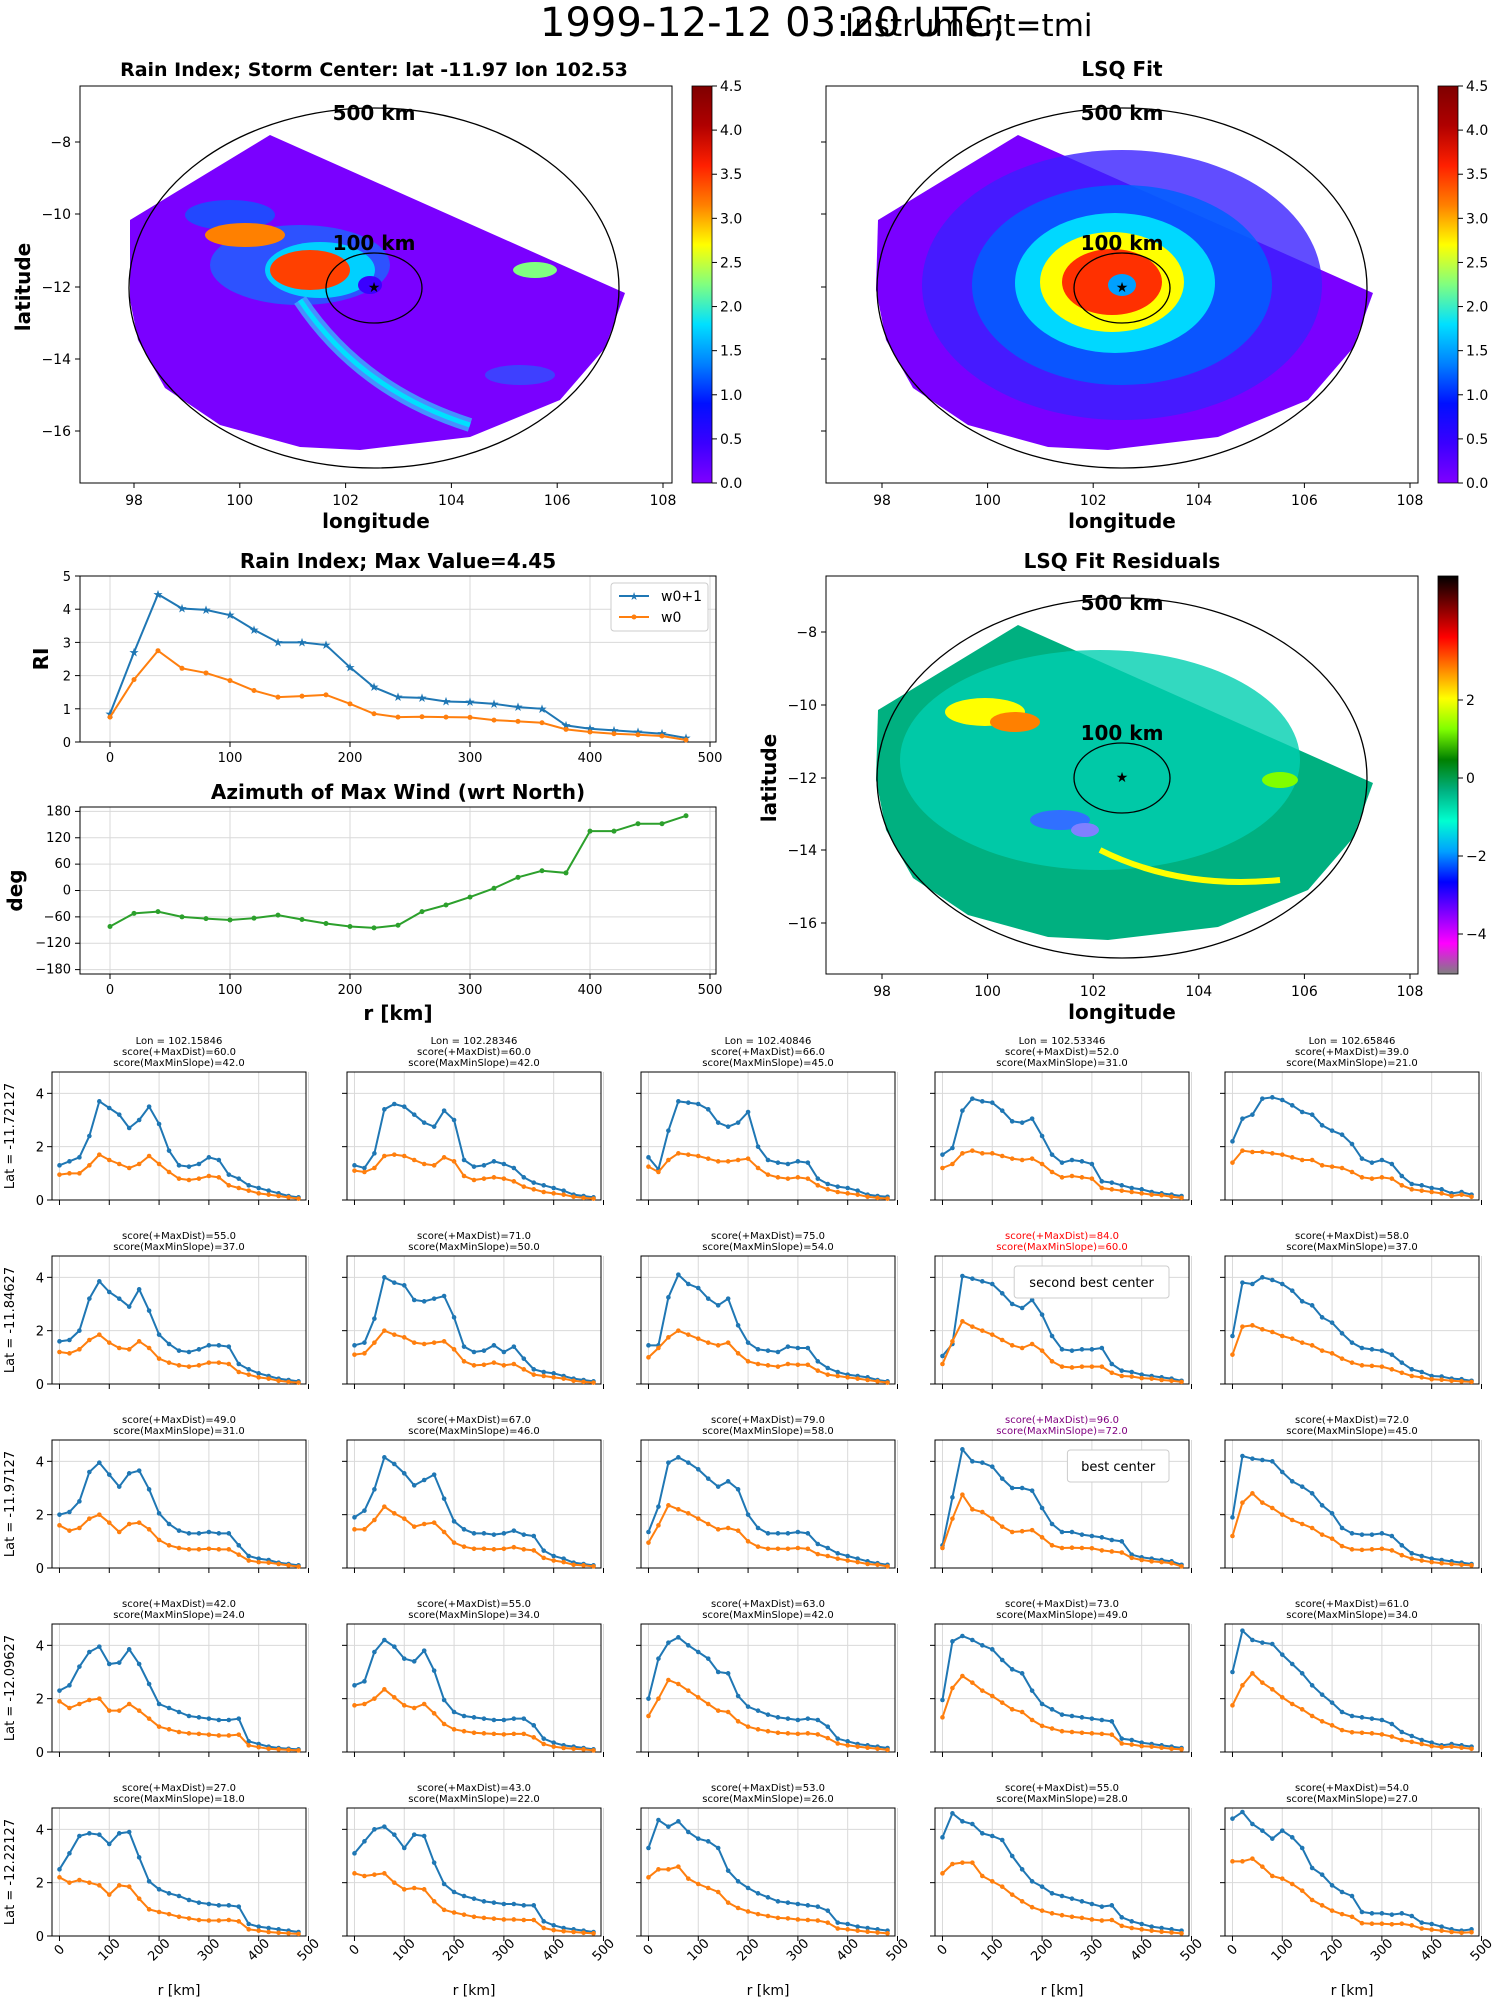 Image resolution: width=1500 pixels, height=2000 pixels. Describe the element at coordinates (1062, 1420) in the screenshot. I see `panel-header-line: score(+MaxDist)=96.0` at that location.